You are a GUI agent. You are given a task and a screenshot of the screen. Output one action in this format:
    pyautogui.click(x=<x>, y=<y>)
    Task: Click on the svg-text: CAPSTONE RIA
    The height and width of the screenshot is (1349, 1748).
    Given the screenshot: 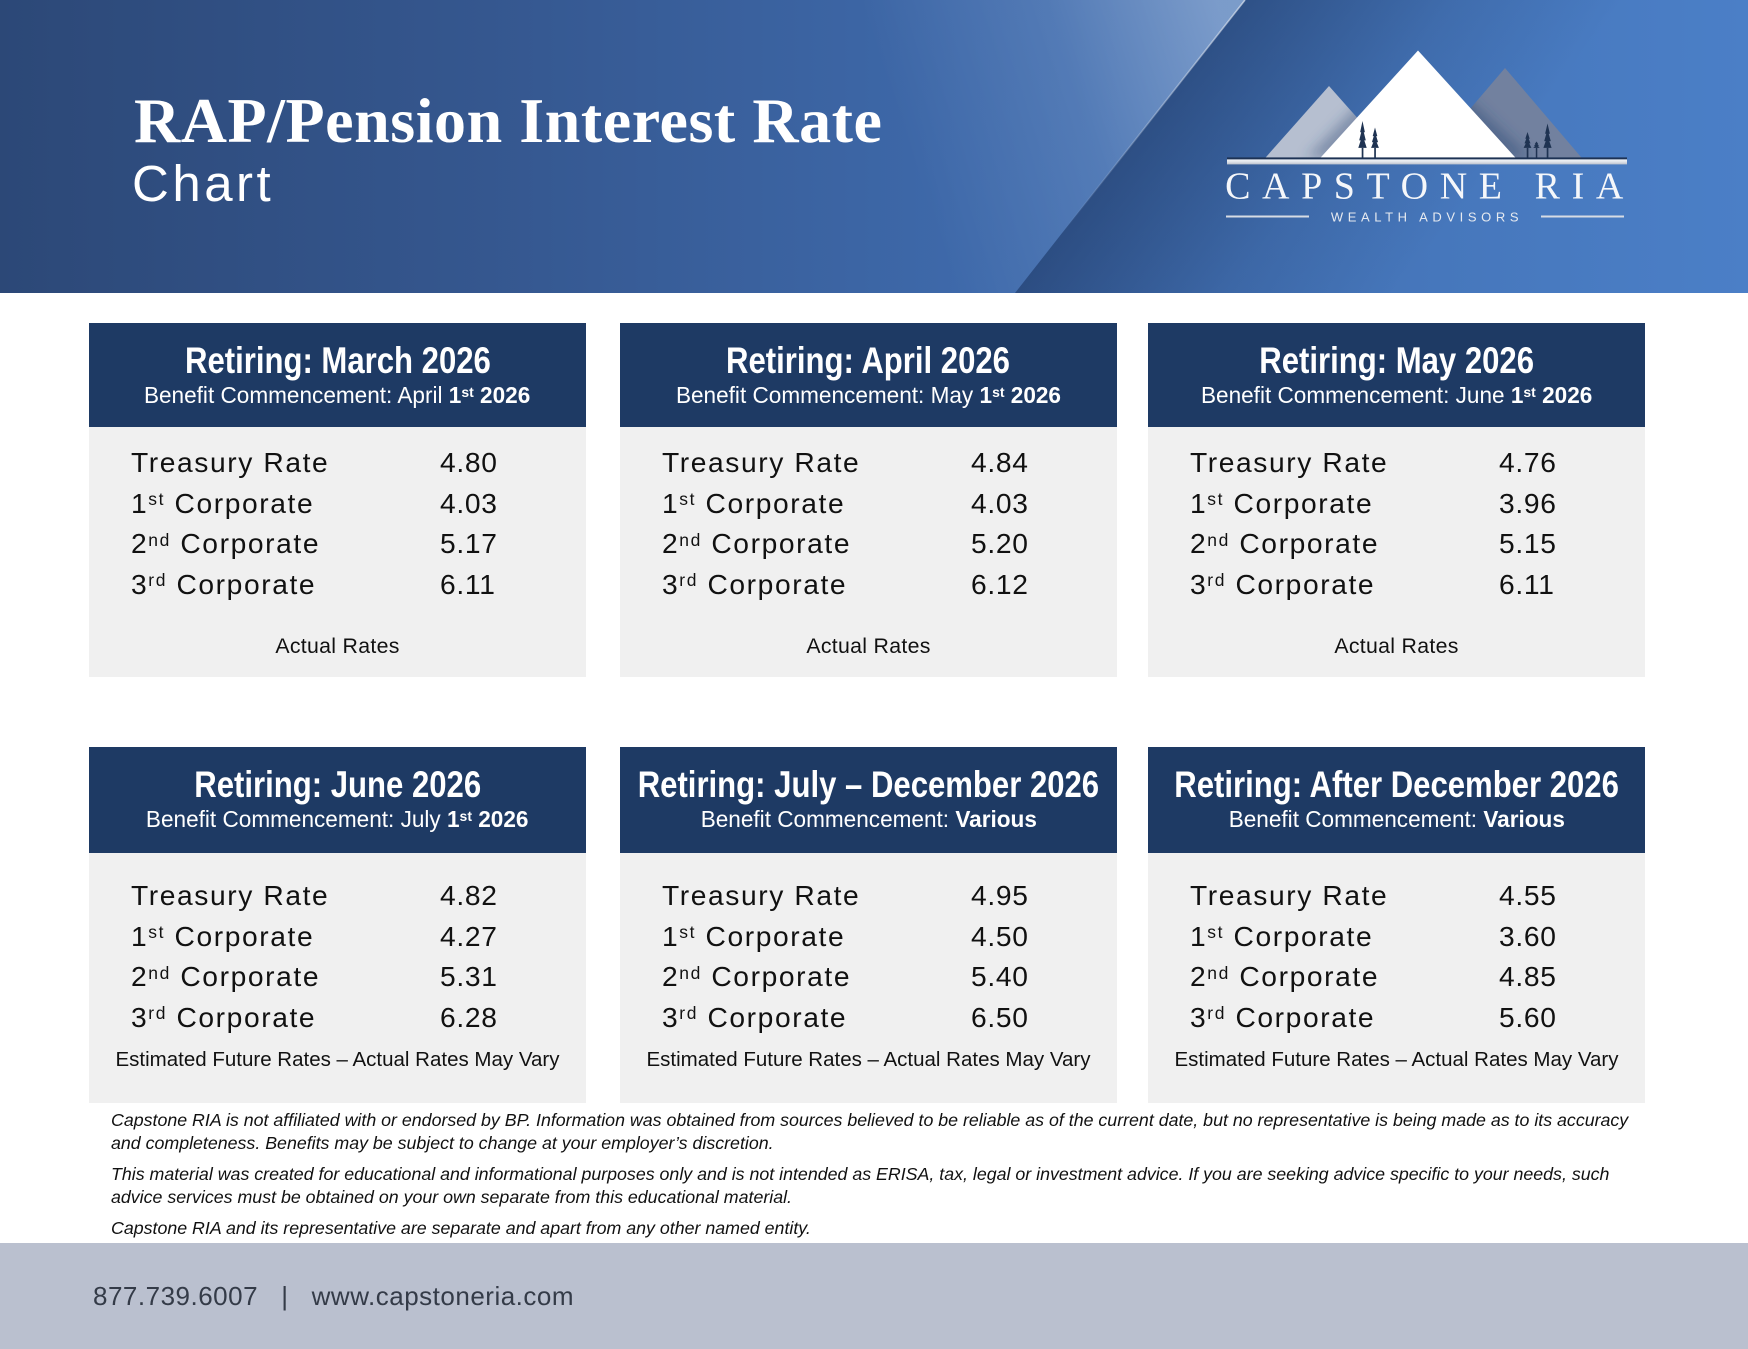 What is the action you would take?
    pyautogui.click(x=1430, y=187)
    